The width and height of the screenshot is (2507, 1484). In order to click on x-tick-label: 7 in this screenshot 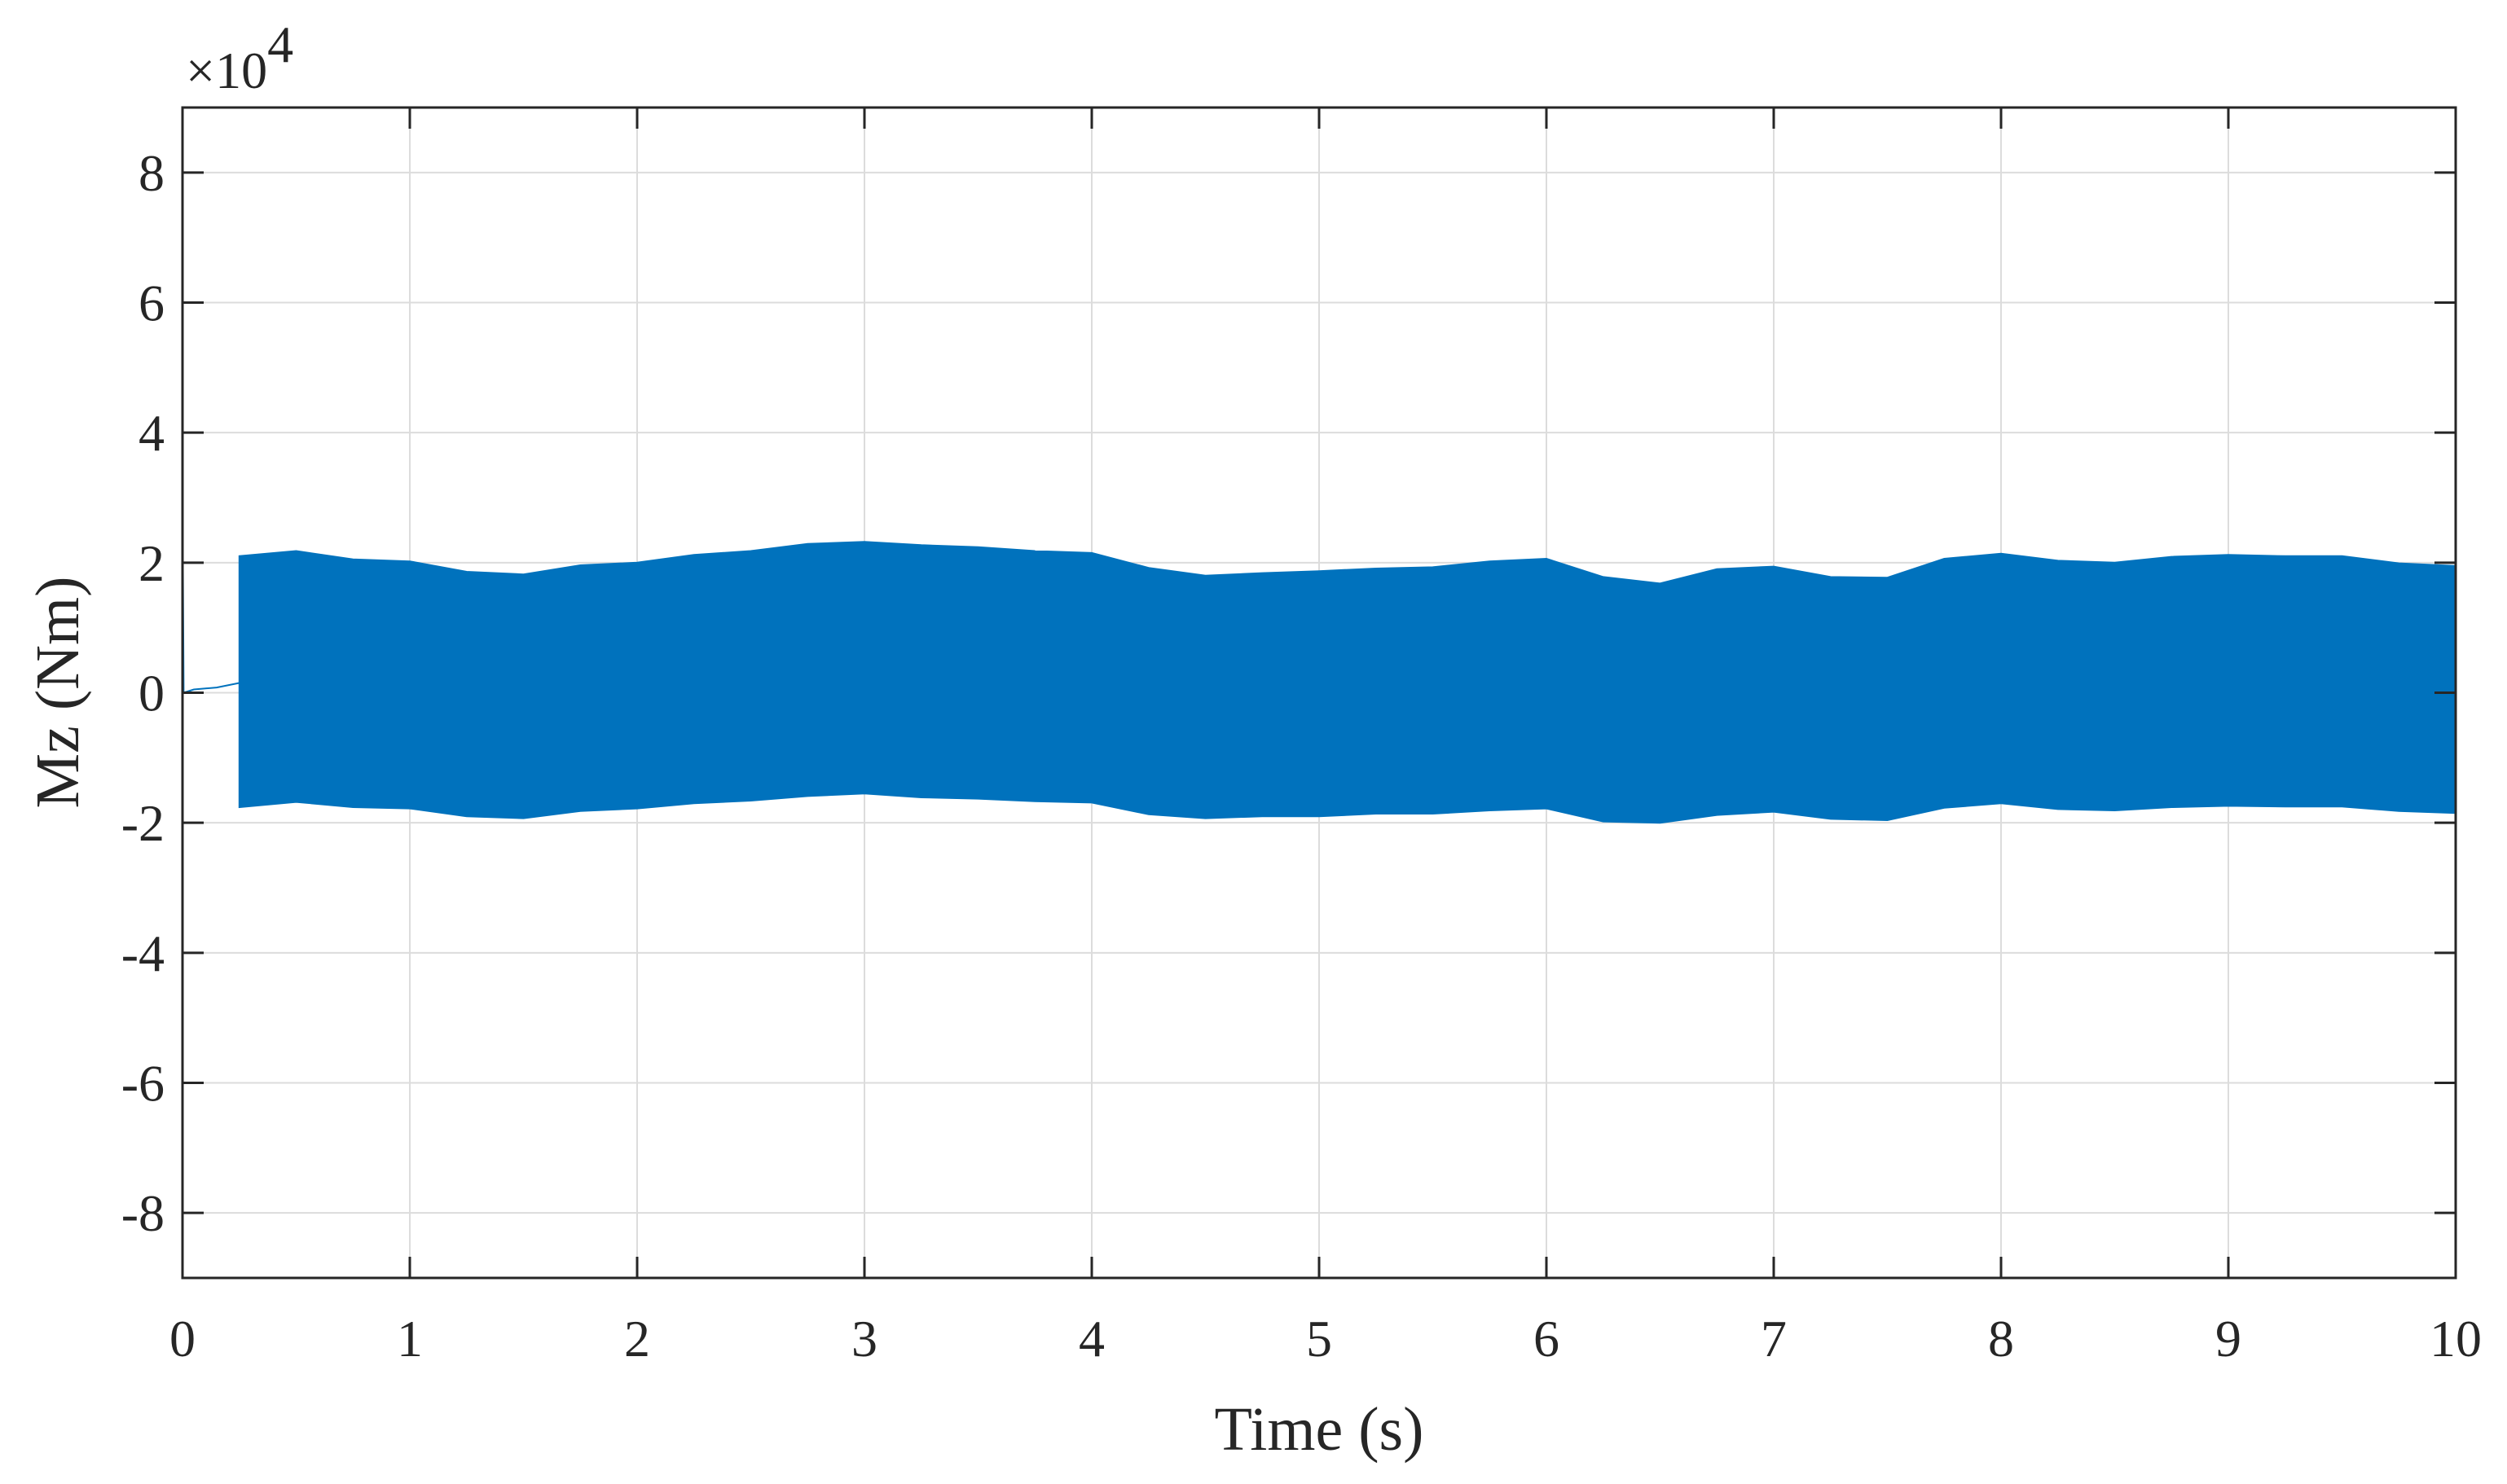, I will do `click(1774, 1339)`.